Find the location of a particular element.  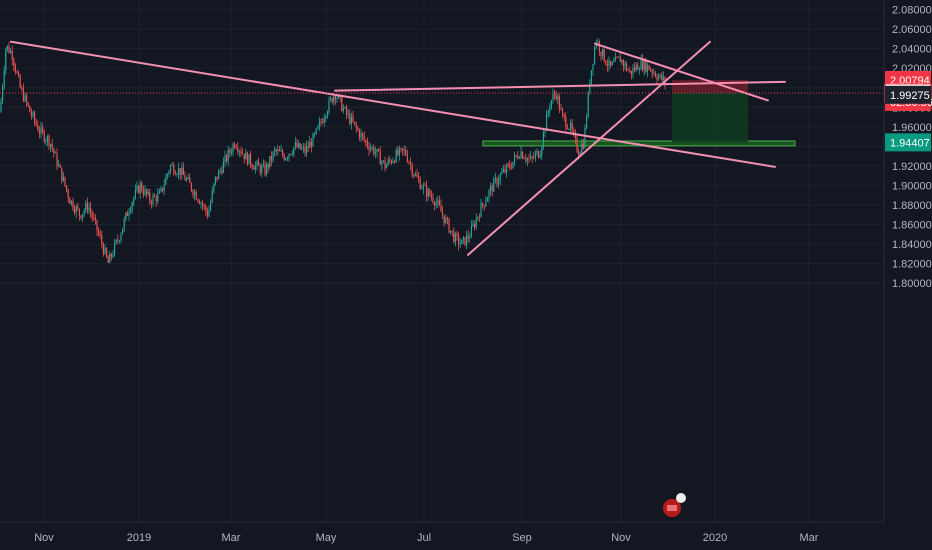

wedge-upper-line is located at coordinates (681, 72).